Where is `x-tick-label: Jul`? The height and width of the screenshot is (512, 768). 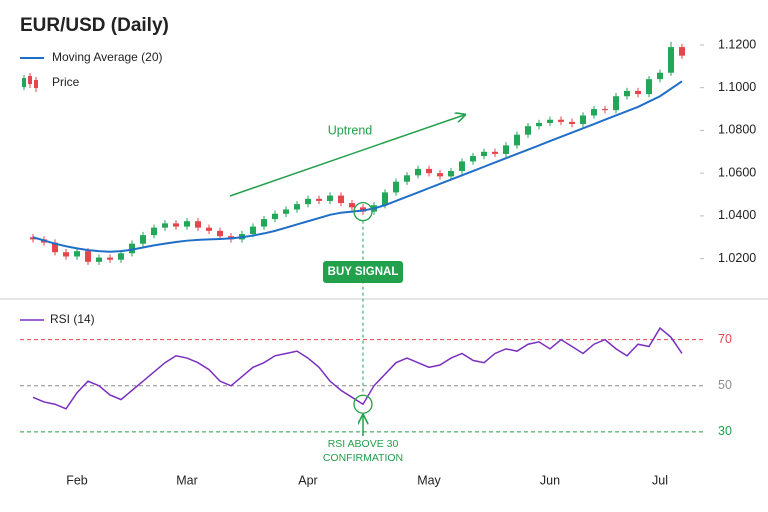
x-tick-label: Jul is located at coordinates (660, 480).